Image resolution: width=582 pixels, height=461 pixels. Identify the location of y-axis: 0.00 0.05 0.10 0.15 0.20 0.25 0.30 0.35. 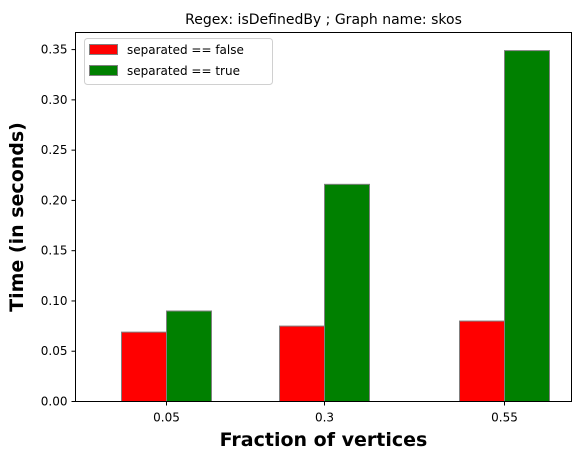
(58, 226).